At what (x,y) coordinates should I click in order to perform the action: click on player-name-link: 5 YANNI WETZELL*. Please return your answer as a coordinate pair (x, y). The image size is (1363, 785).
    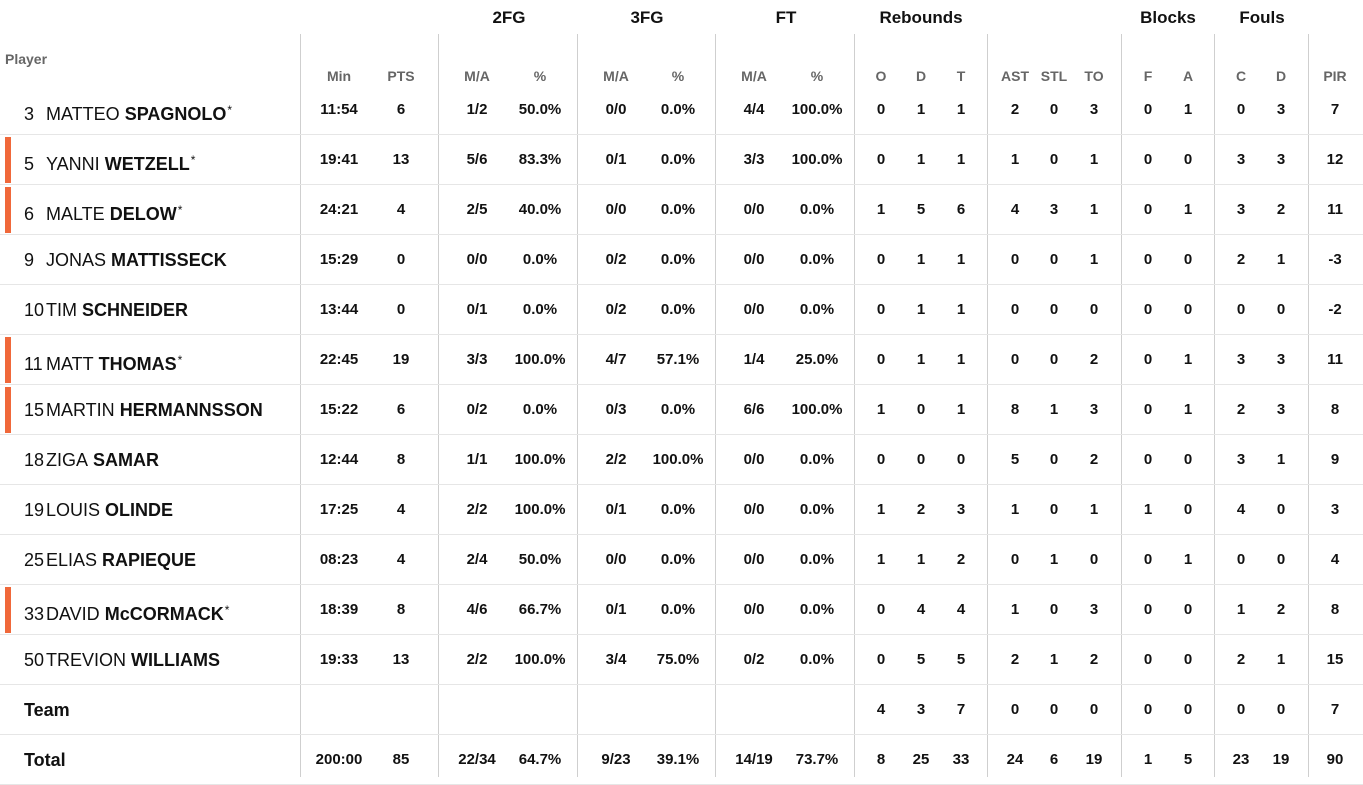
    Looking at the image, I should click on (109, 160).